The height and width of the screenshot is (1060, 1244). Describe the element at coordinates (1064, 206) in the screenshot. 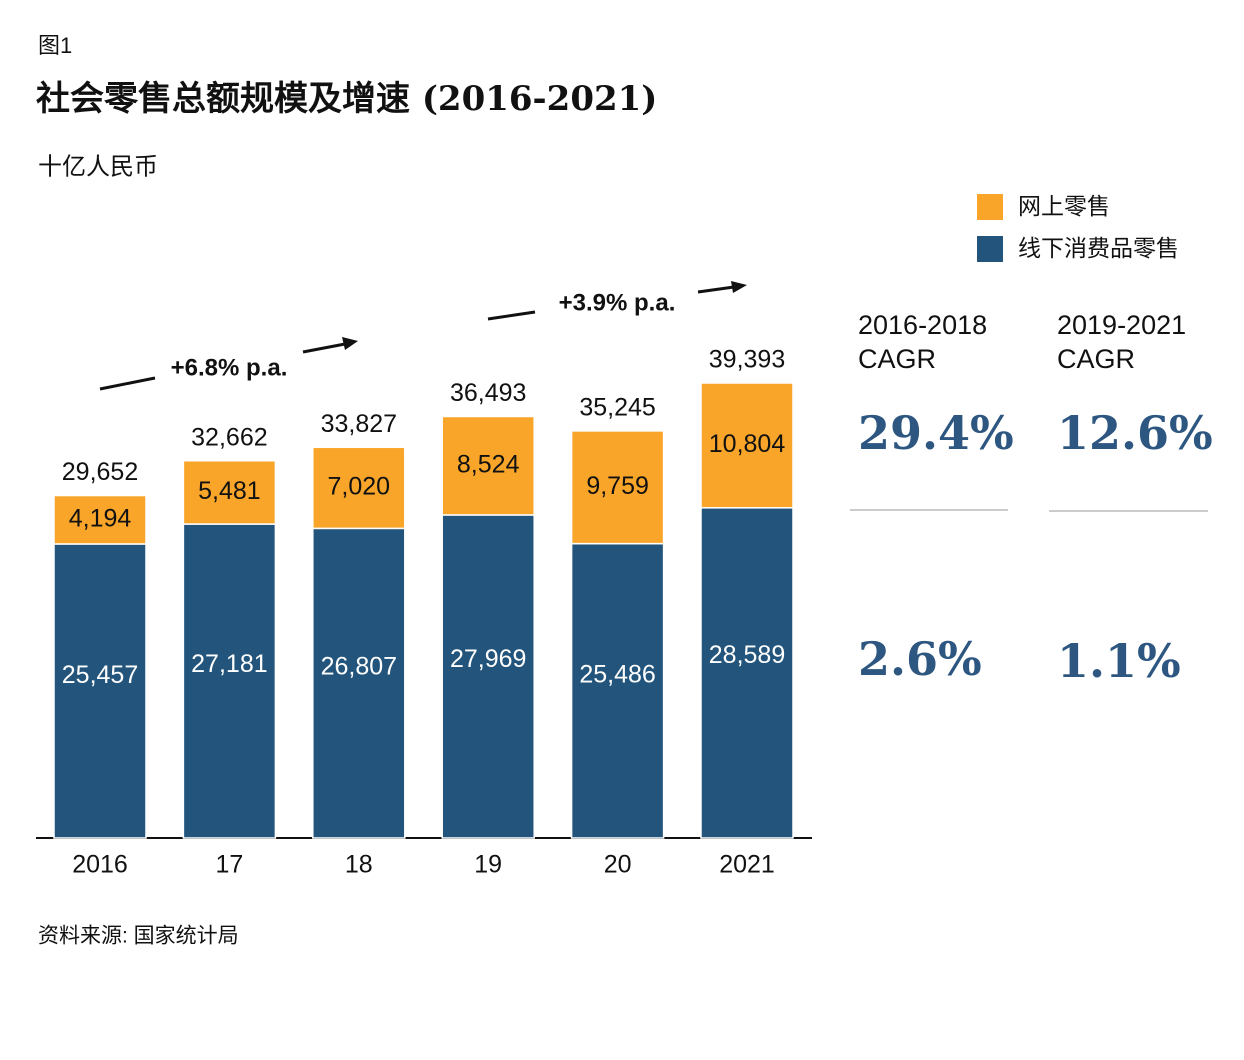

I see `legend-label: 网上零售` at that location.